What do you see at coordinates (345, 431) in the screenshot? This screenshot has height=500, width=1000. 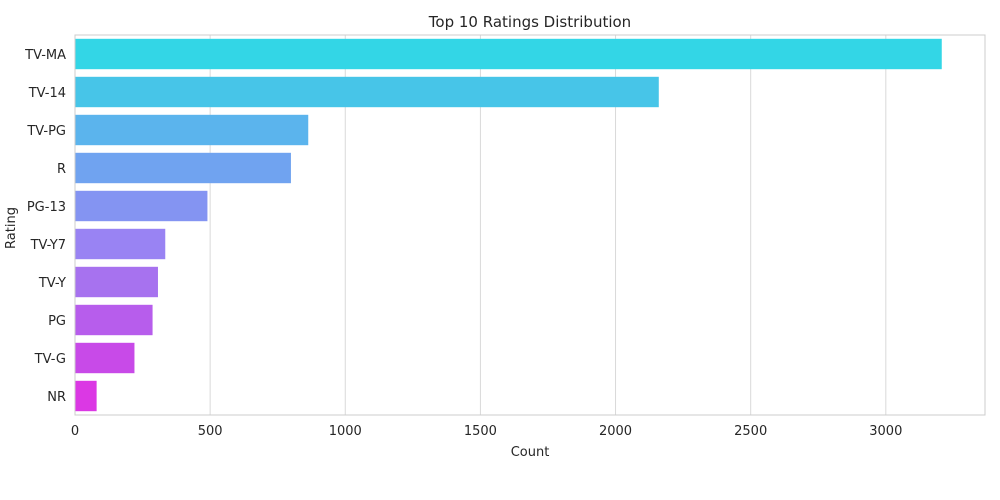 I see `x-tick-label: 1000` at bounding box center [345, 431].